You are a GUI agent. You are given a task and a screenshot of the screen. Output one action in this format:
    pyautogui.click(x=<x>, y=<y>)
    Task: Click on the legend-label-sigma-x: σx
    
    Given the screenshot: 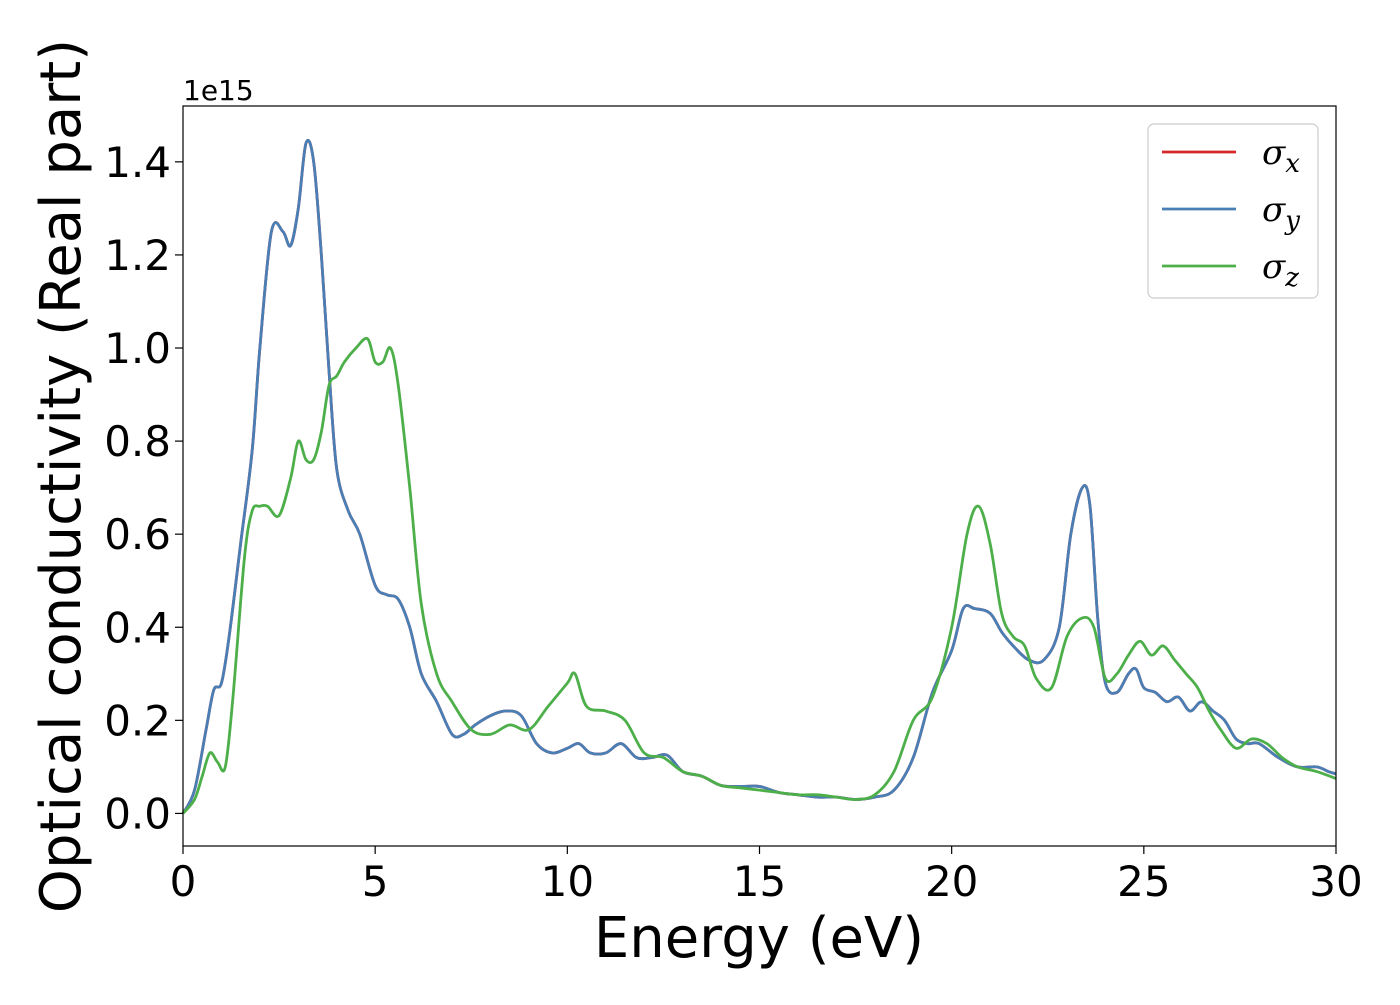 What is the action you would take?
    pyautogui.click(x=1281, y=156)
    